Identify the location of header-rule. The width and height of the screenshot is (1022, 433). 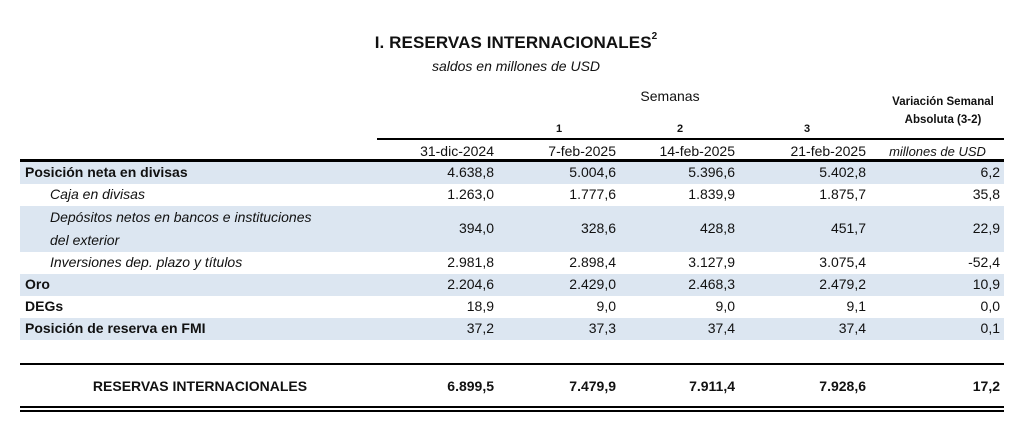
(690, 139).